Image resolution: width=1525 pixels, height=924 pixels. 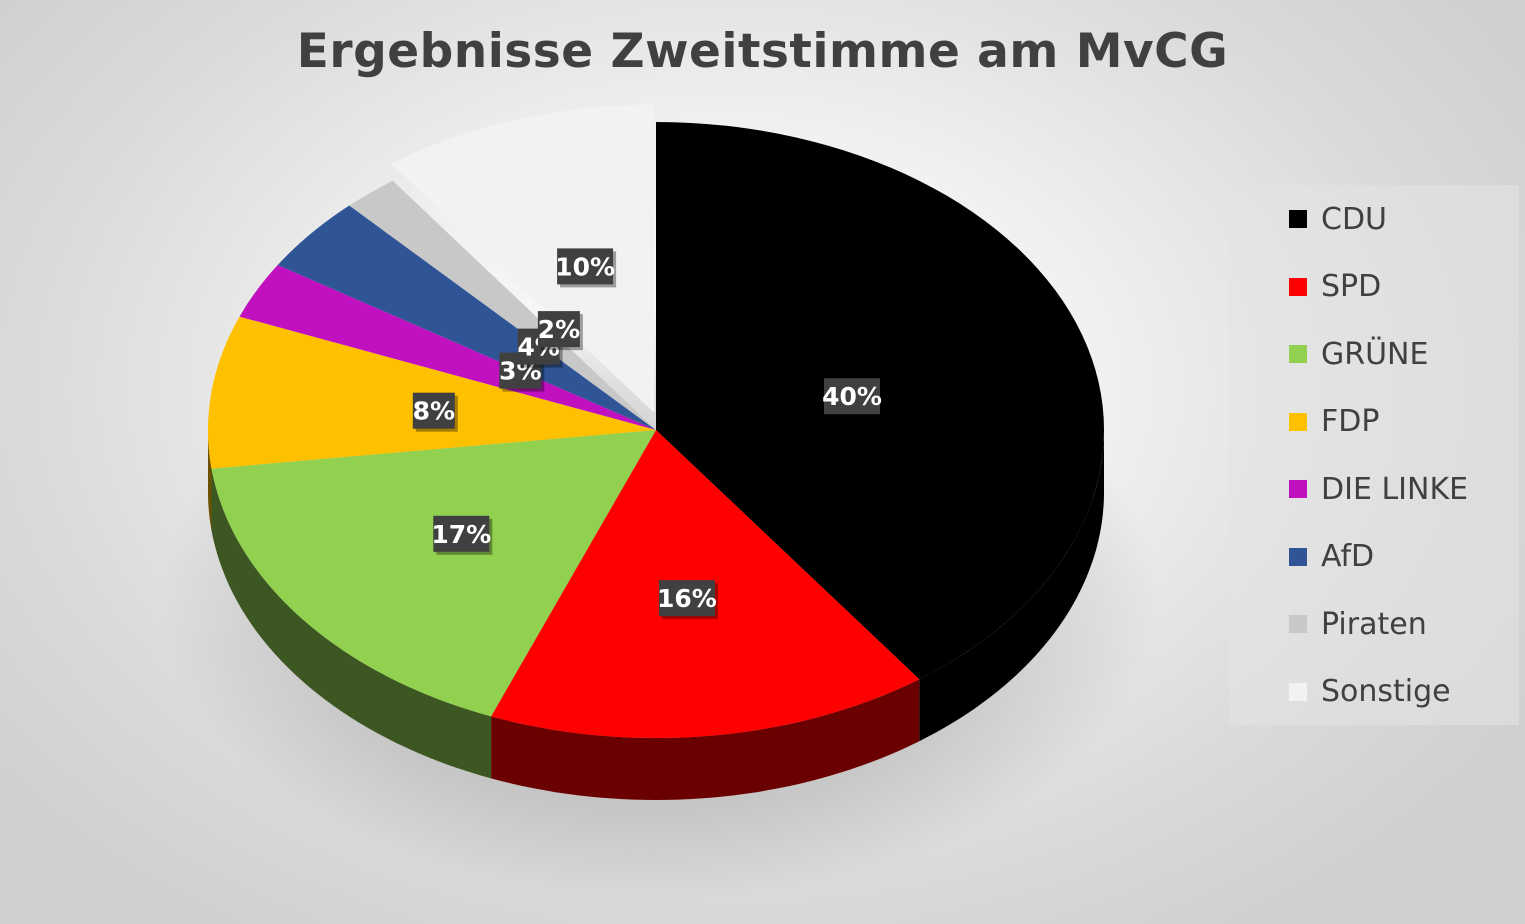 What do you see at coordinates (1395, 489) in the screenshot?
I see `legend-label: DIE LINKE` at bounding box center [1395, 489].